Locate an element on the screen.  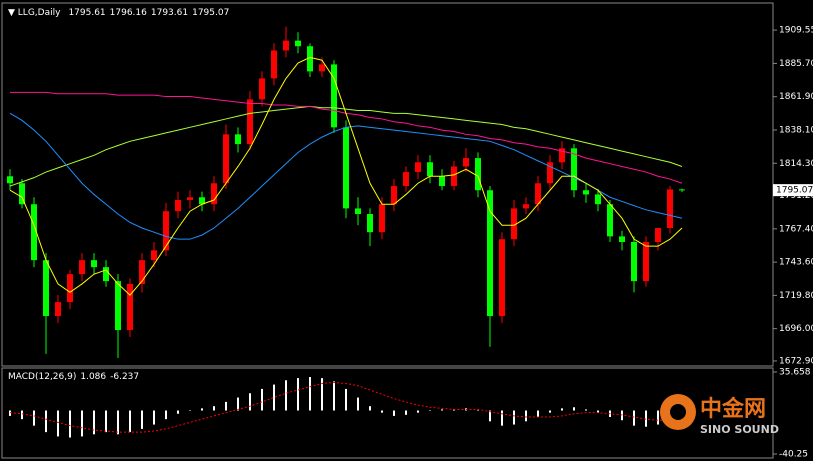
y-tick-label: 1696.00 is located at coordinates (796, 329).